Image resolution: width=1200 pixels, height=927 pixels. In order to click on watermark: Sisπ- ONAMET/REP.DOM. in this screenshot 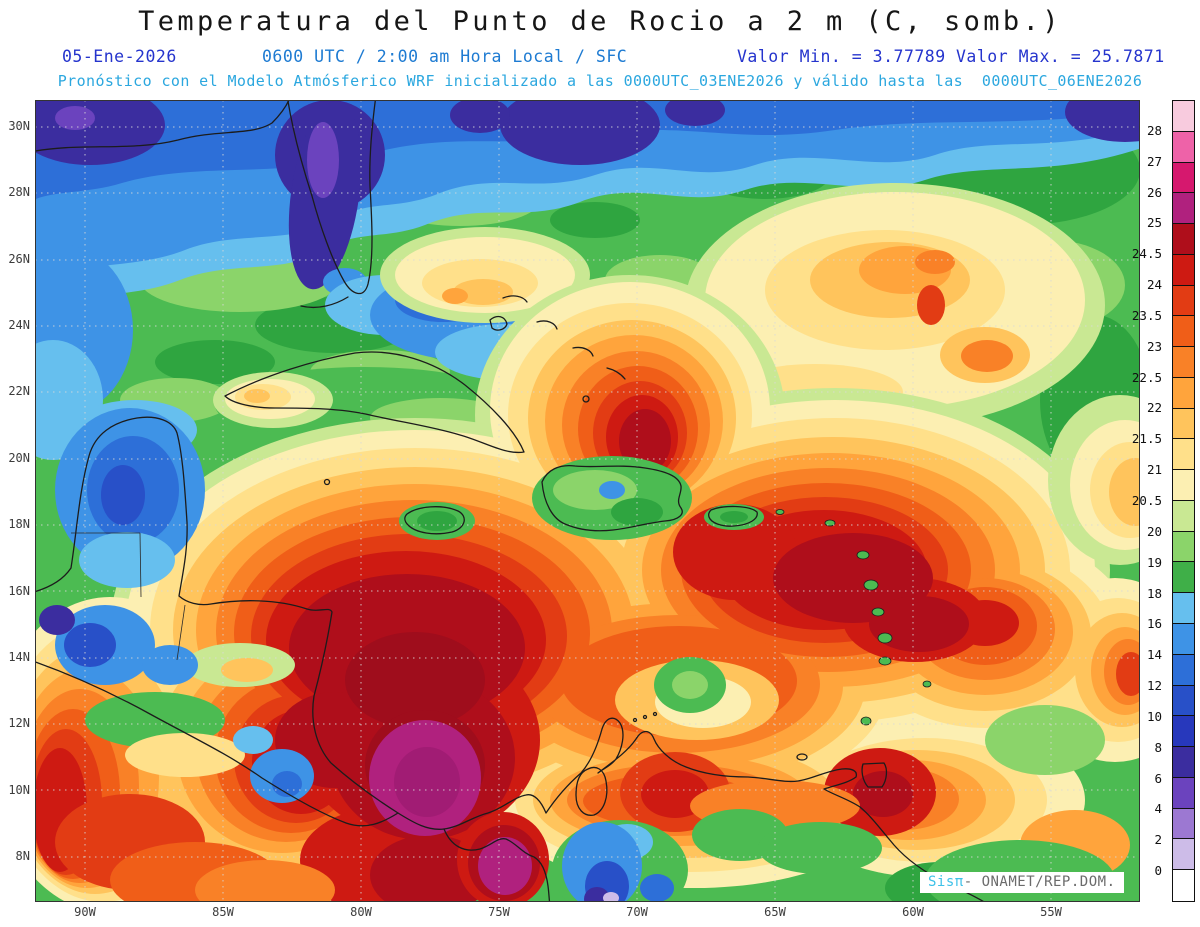, I will do `click(1022, 882)`.